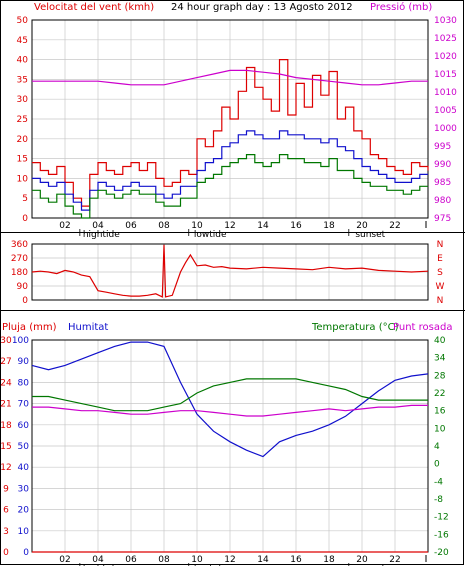 This screenshot has width=465, height=566. Describe the element at coordinates (441, 535) in the screenshot. I see `y-right-tick-label: -16` at that location.